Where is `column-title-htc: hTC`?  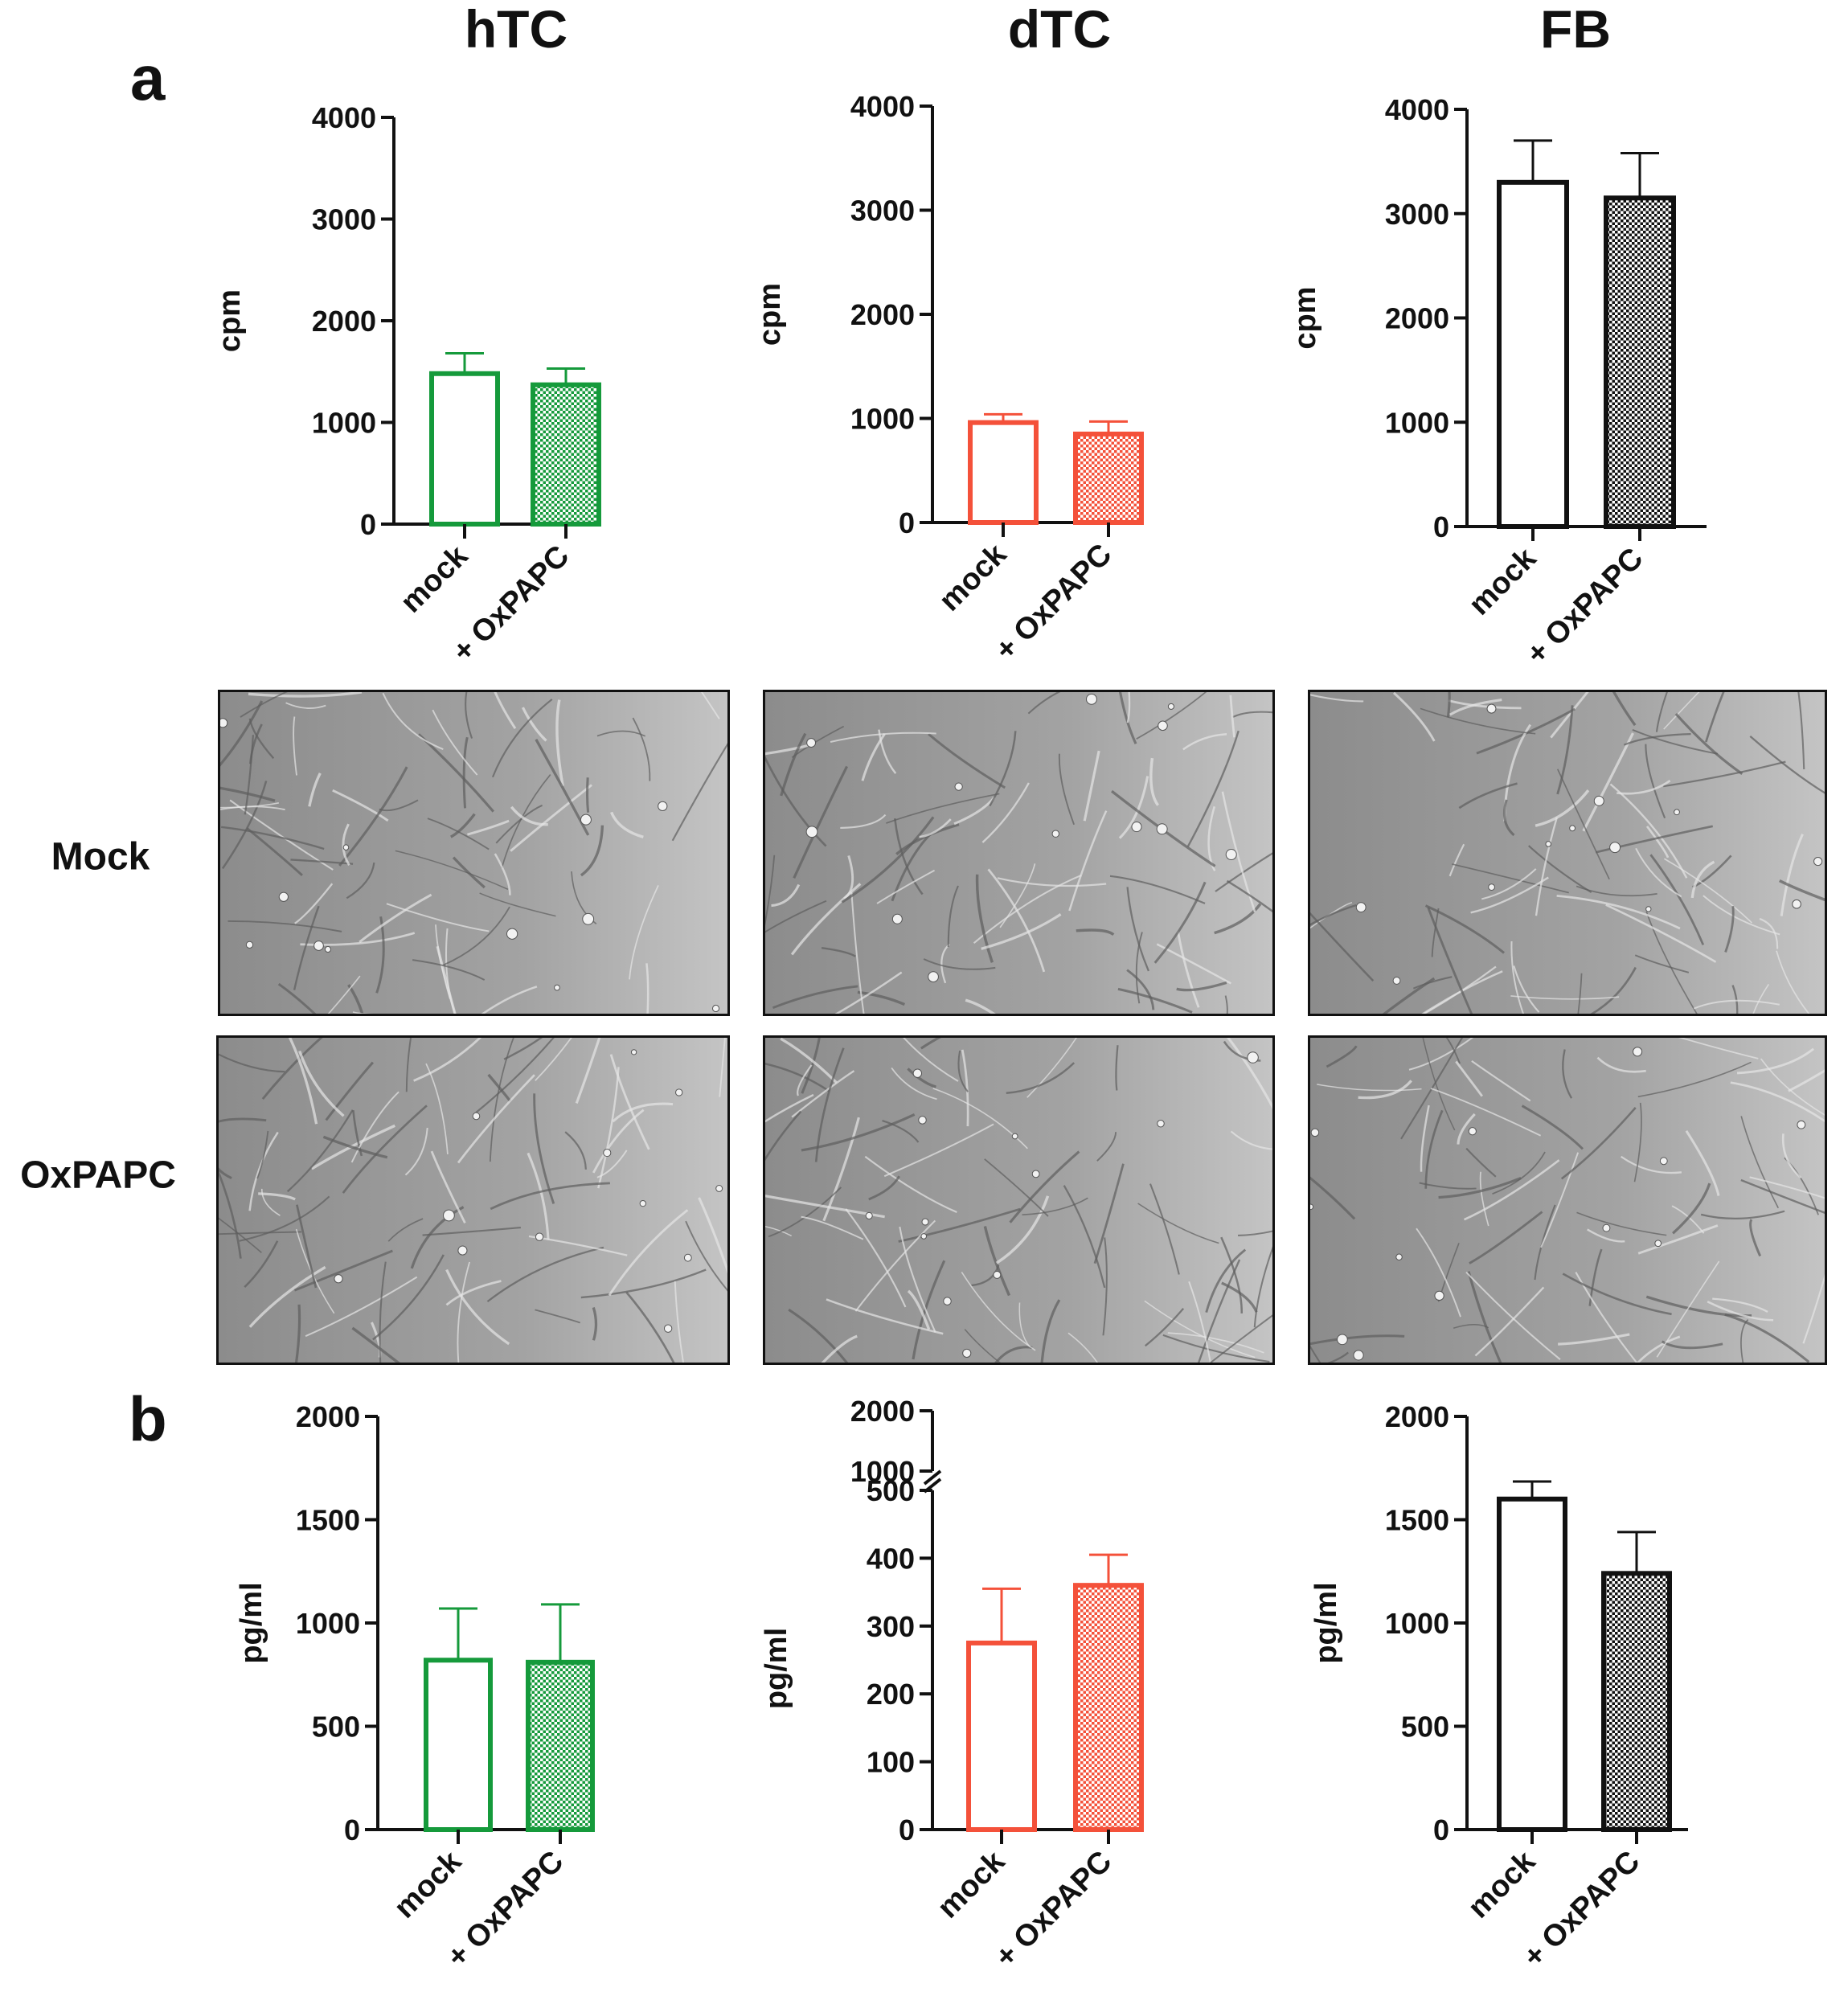 column-title-htc: hTC is located at coordinates (516, 29).